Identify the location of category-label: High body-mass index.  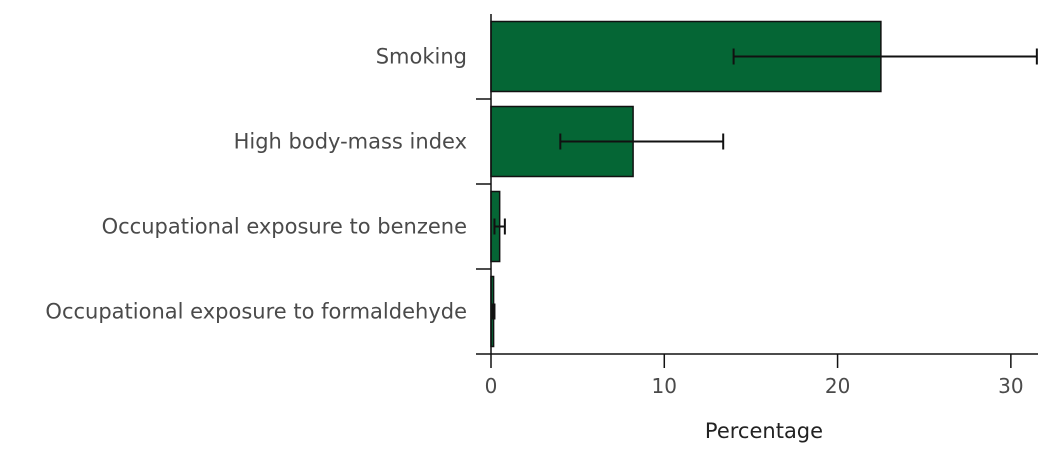
(350, 142).